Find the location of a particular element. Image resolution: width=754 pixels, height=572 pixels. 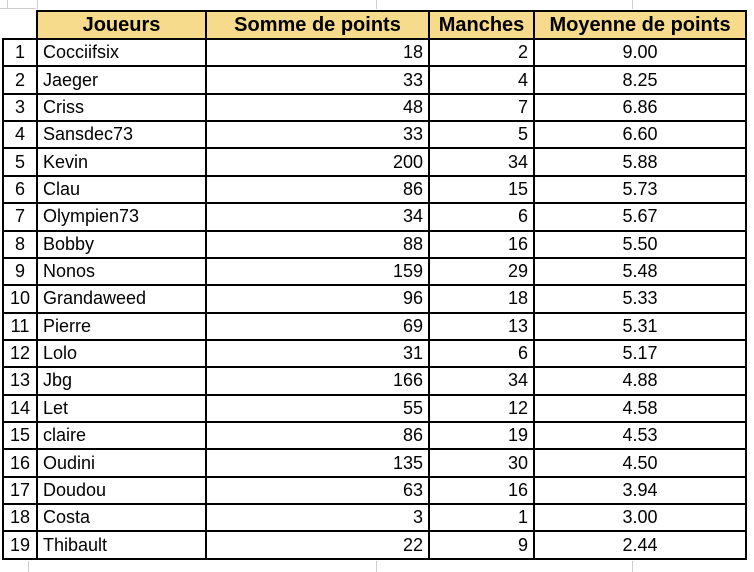

player-name-cell: Kevin is located at coordinates (121, 162).